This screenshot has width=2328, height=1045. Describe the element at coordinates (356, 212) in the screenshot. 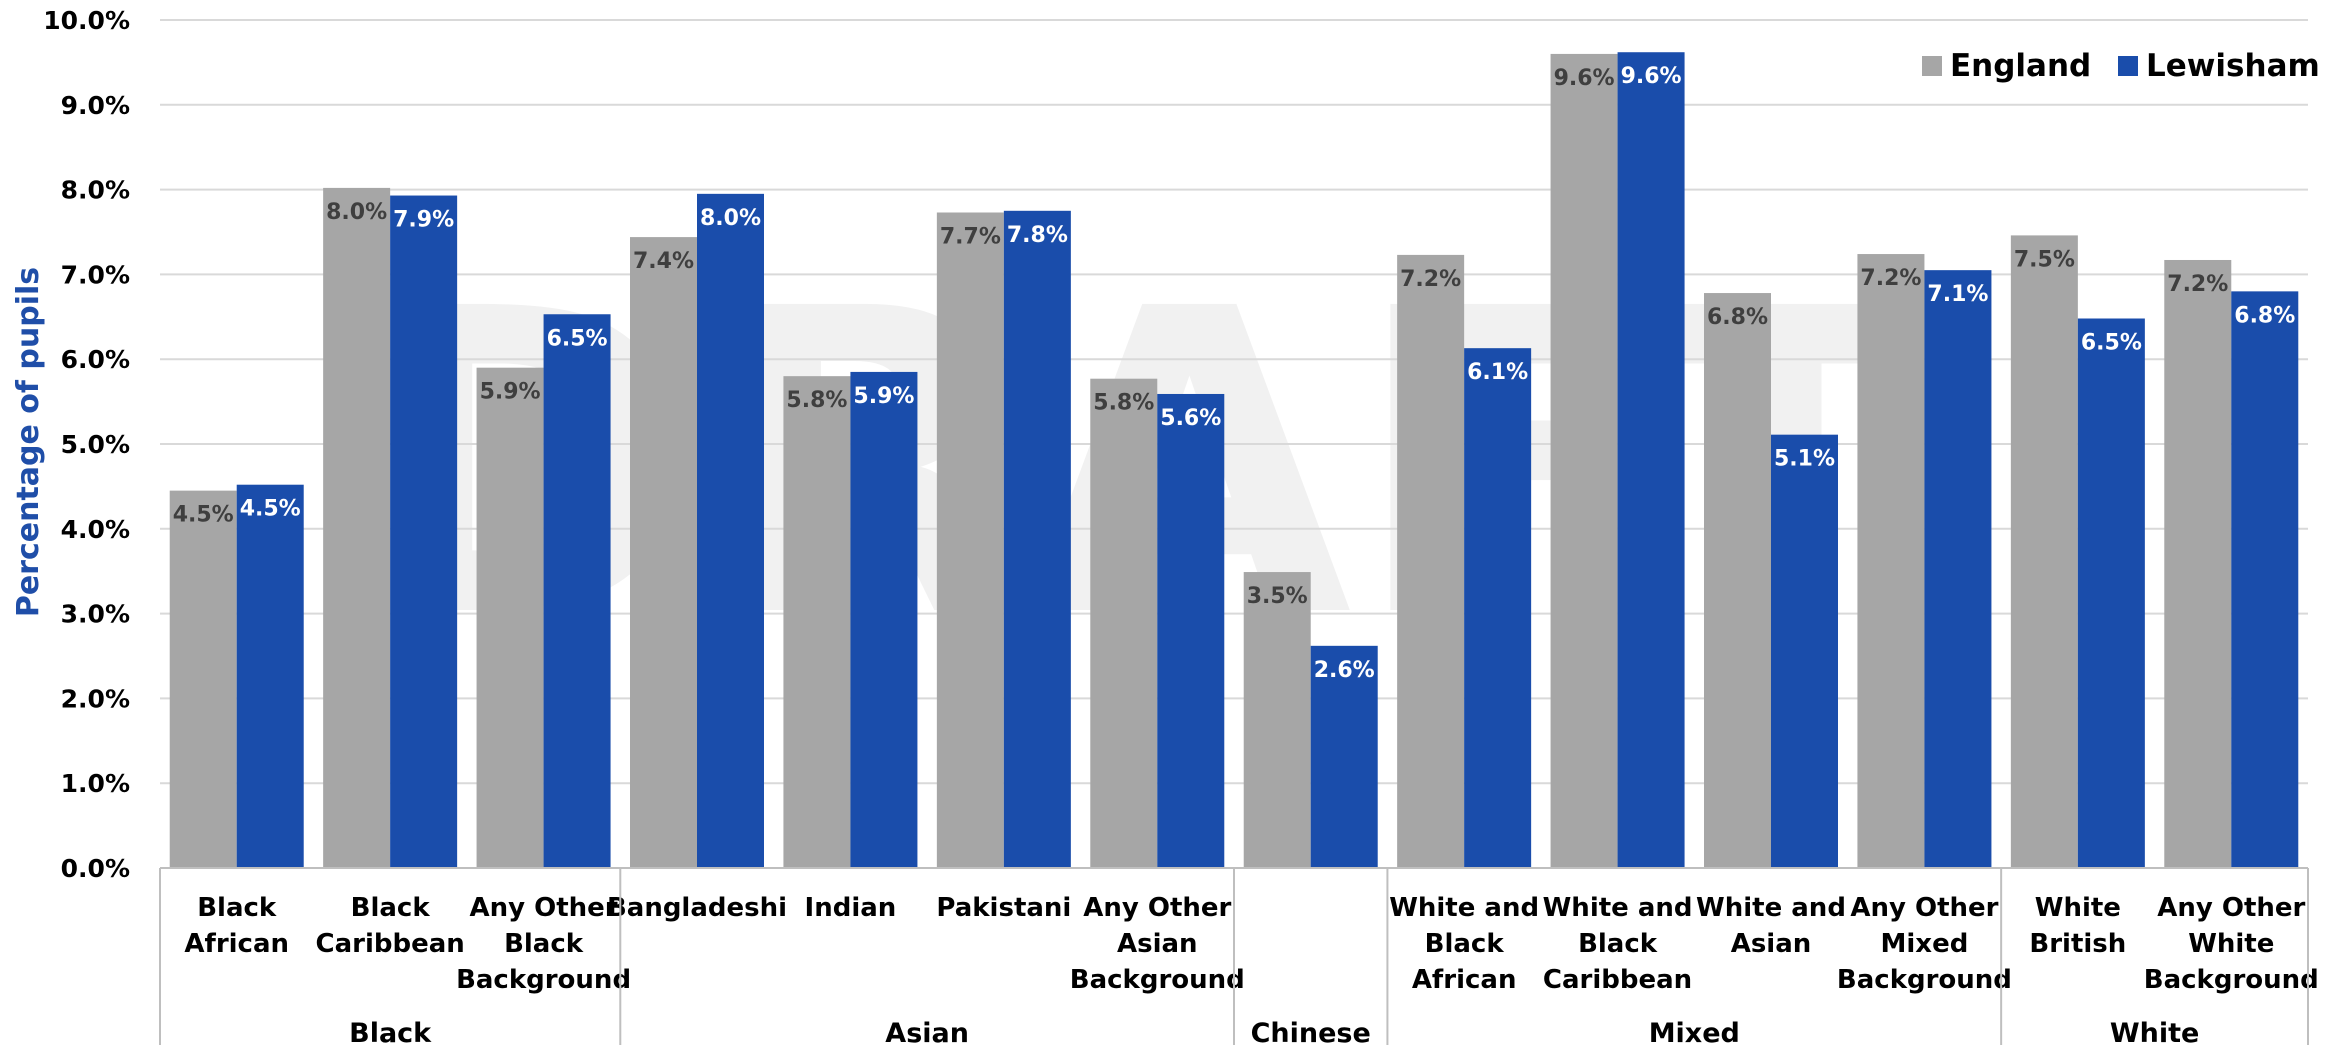

I see `data-label-england: 8.0%` at that location.